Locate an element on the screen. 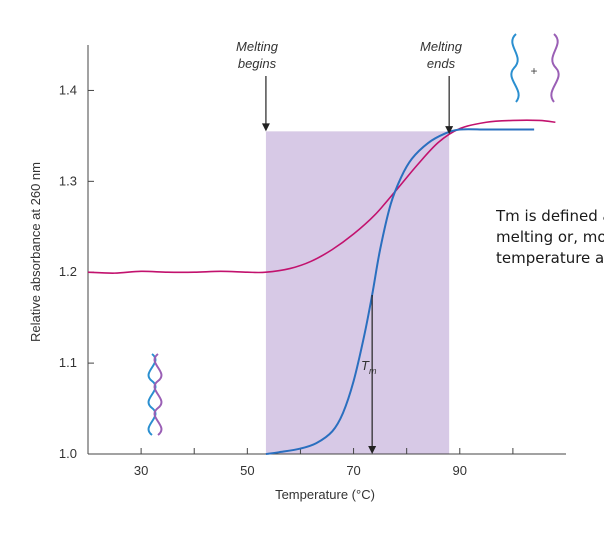  tm-label-subscript: m is located at coordinates (373, 371).